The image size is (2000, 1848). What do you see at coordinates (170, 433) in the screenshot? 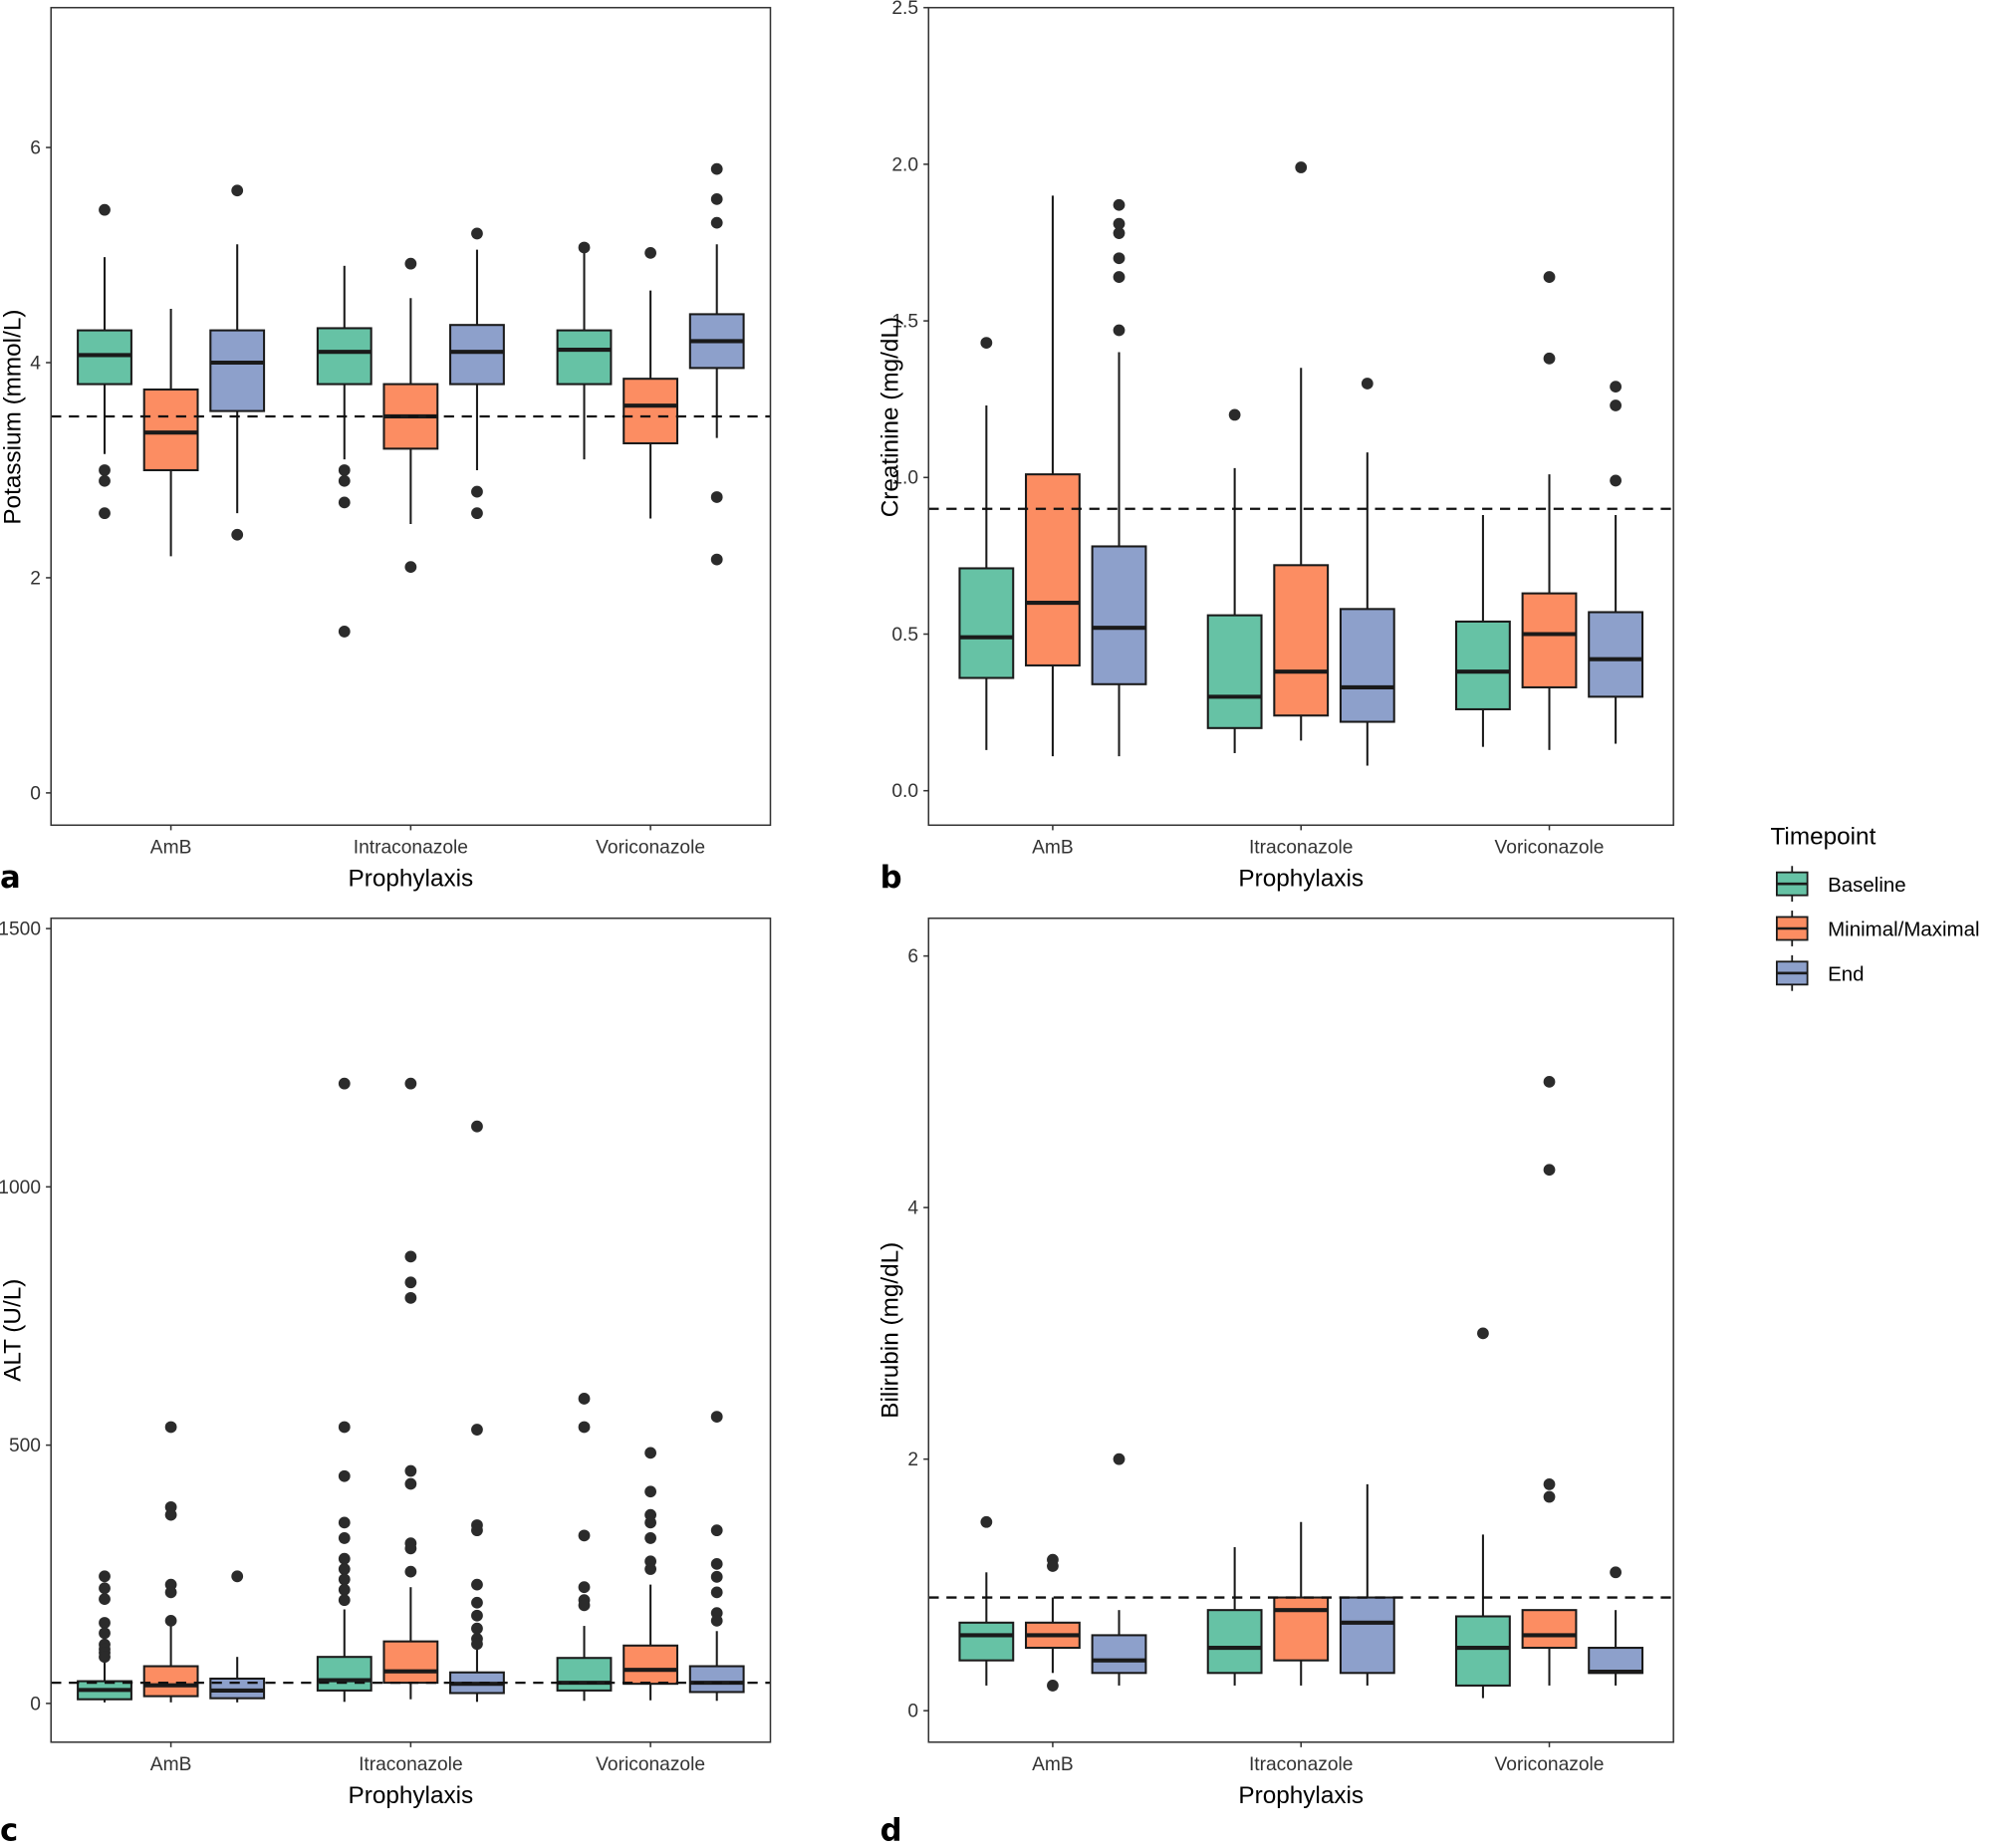
I see `box-minimal-maximal-amb` at bounding box center [170, 433].